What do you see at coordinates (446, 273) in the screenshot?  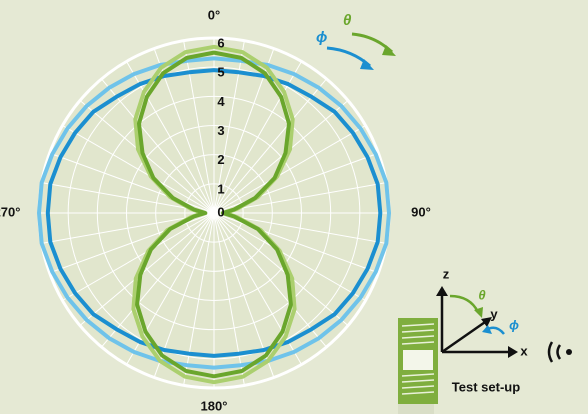 I see `z-label: z` at bounding box center [446, 273].